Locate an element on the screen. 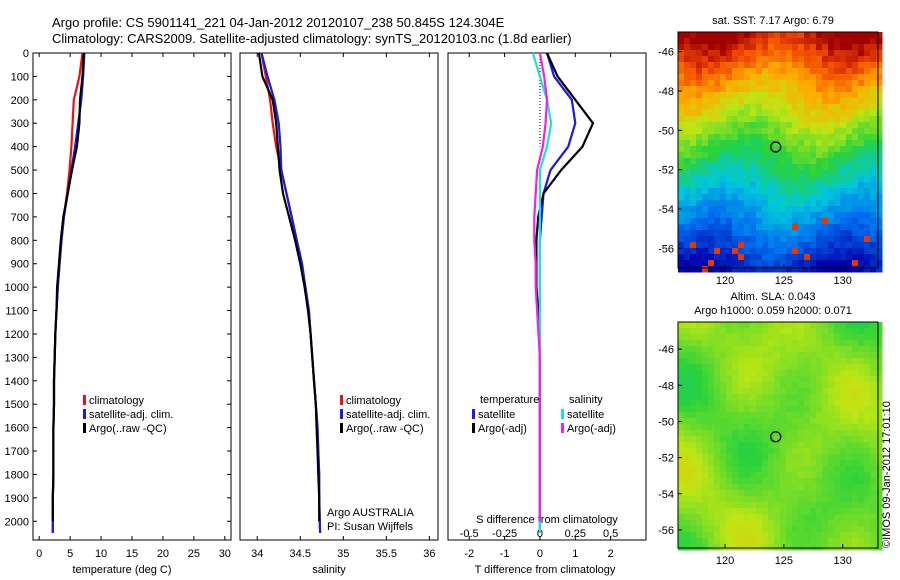 This screenshot has width=900, height=580. s-tick-label: 0.25 is located at coordinates (575, 534).